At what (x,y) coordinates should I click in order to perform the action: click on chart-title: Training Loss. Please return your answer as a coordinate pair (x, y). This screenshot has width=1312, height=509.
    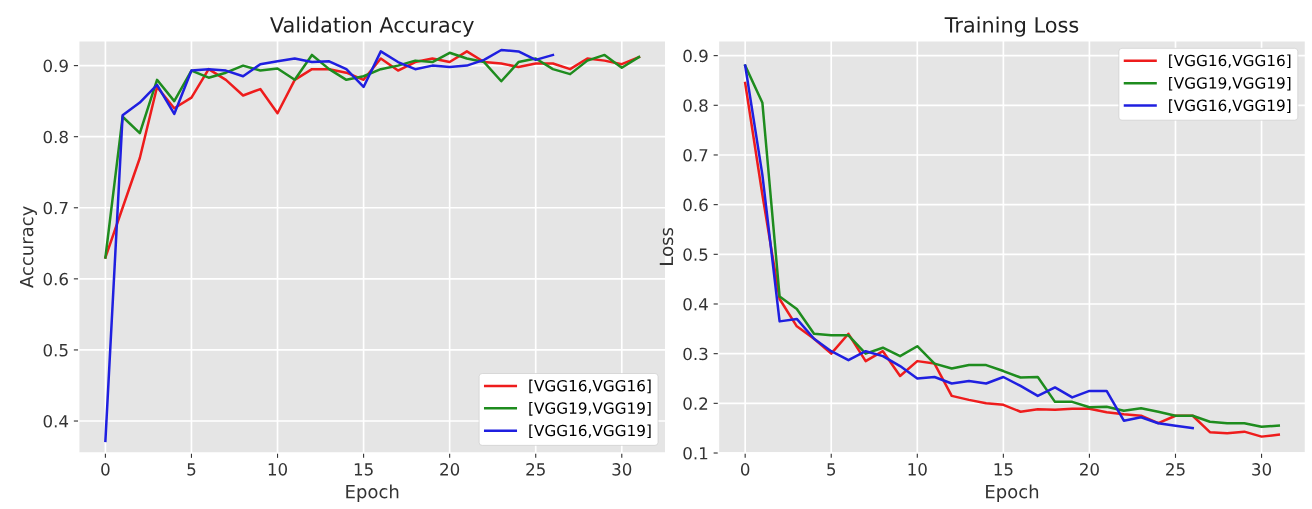
    Looking at the image, I should click on (1011, 26).